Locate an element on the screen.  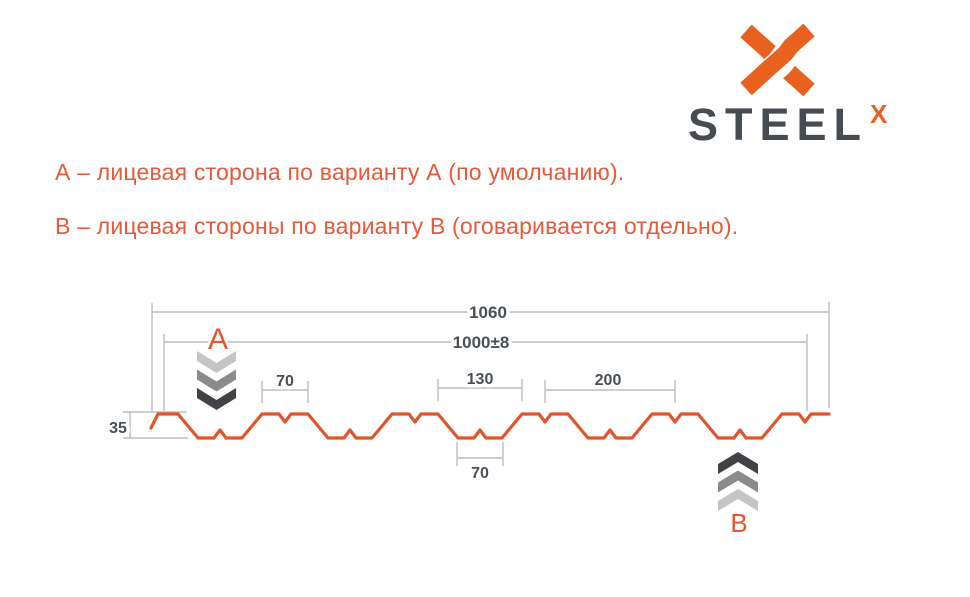
side-a-letter: A is located at coordinates (218, 339).